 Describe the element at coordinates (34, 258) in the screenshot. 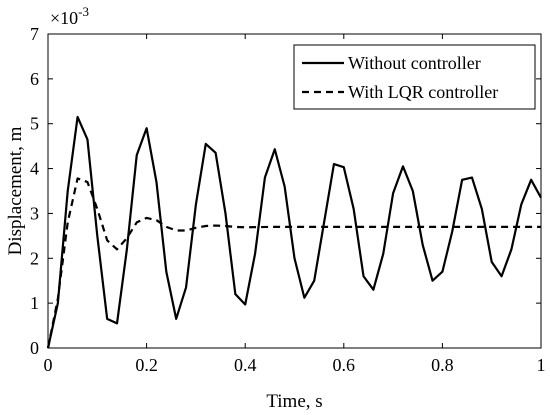

I see `y-tick-label: 2` at that location.